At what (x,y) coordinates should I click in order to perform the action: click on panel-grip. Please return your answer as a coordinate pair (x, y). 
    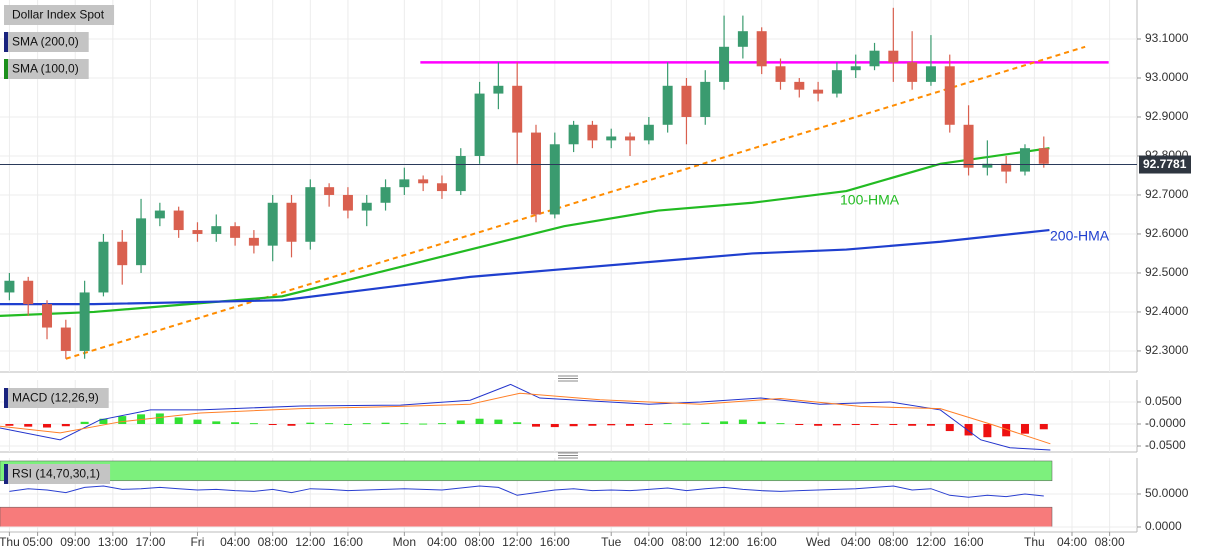
    Looking at the image, I should click on (568, 378).